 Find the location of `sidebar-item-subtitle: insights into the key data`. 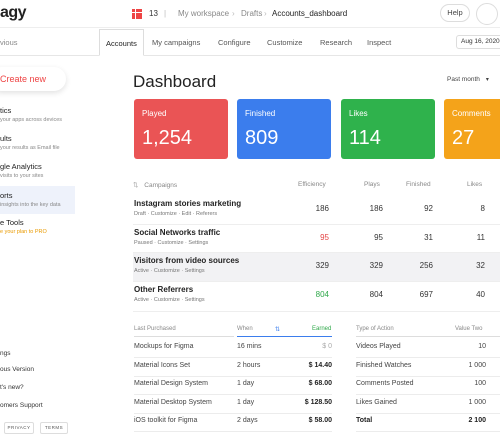

sidebar-item-subtitle: insights into the key data is located at coordinates (30, 205).